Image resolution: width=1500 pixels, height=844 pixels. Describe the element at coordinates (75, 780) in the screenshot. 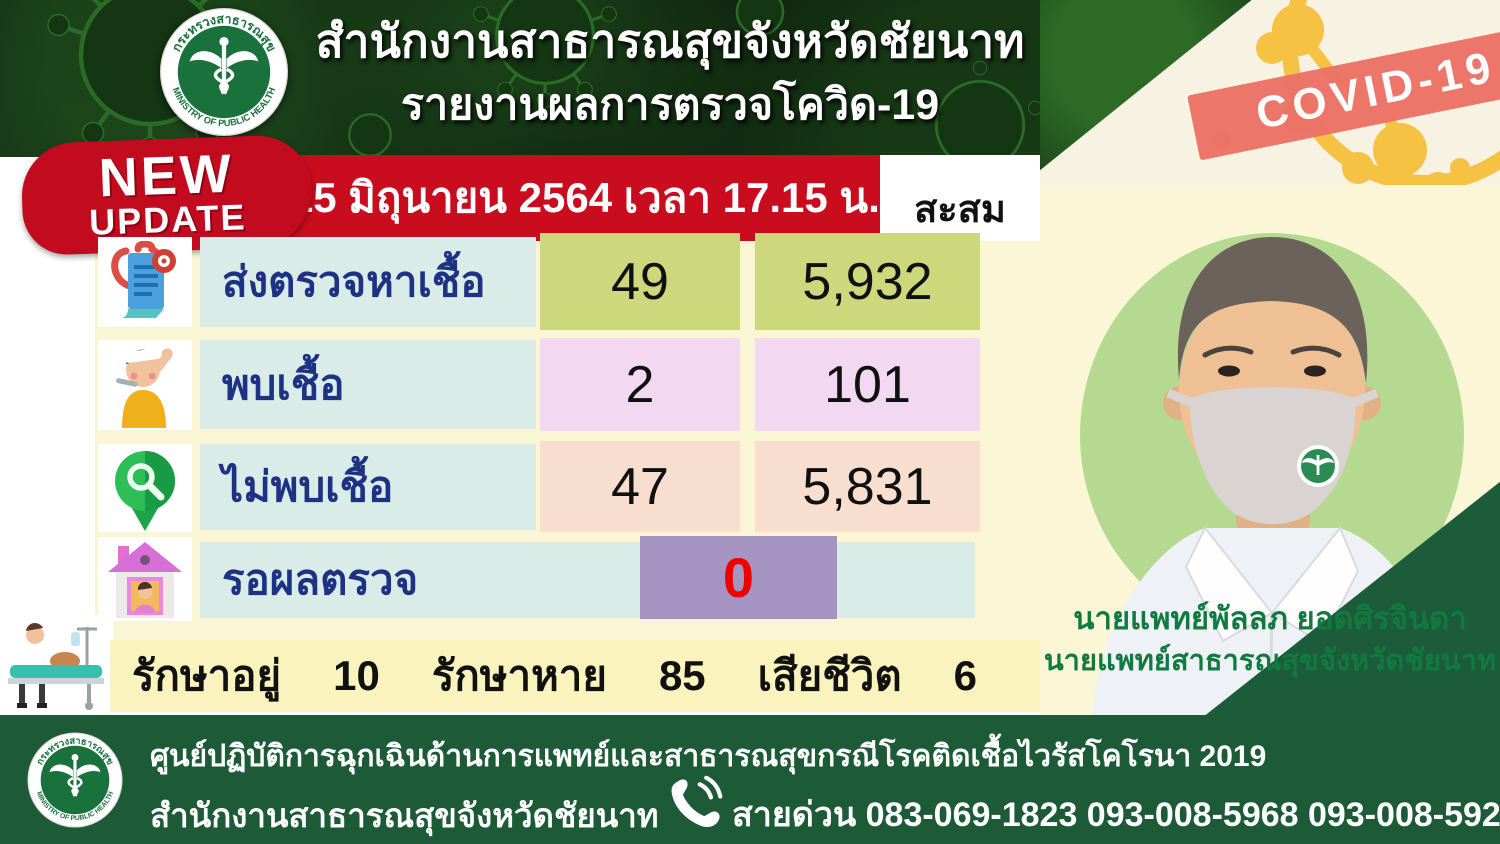

I see `moph-logo-footer` at that location.